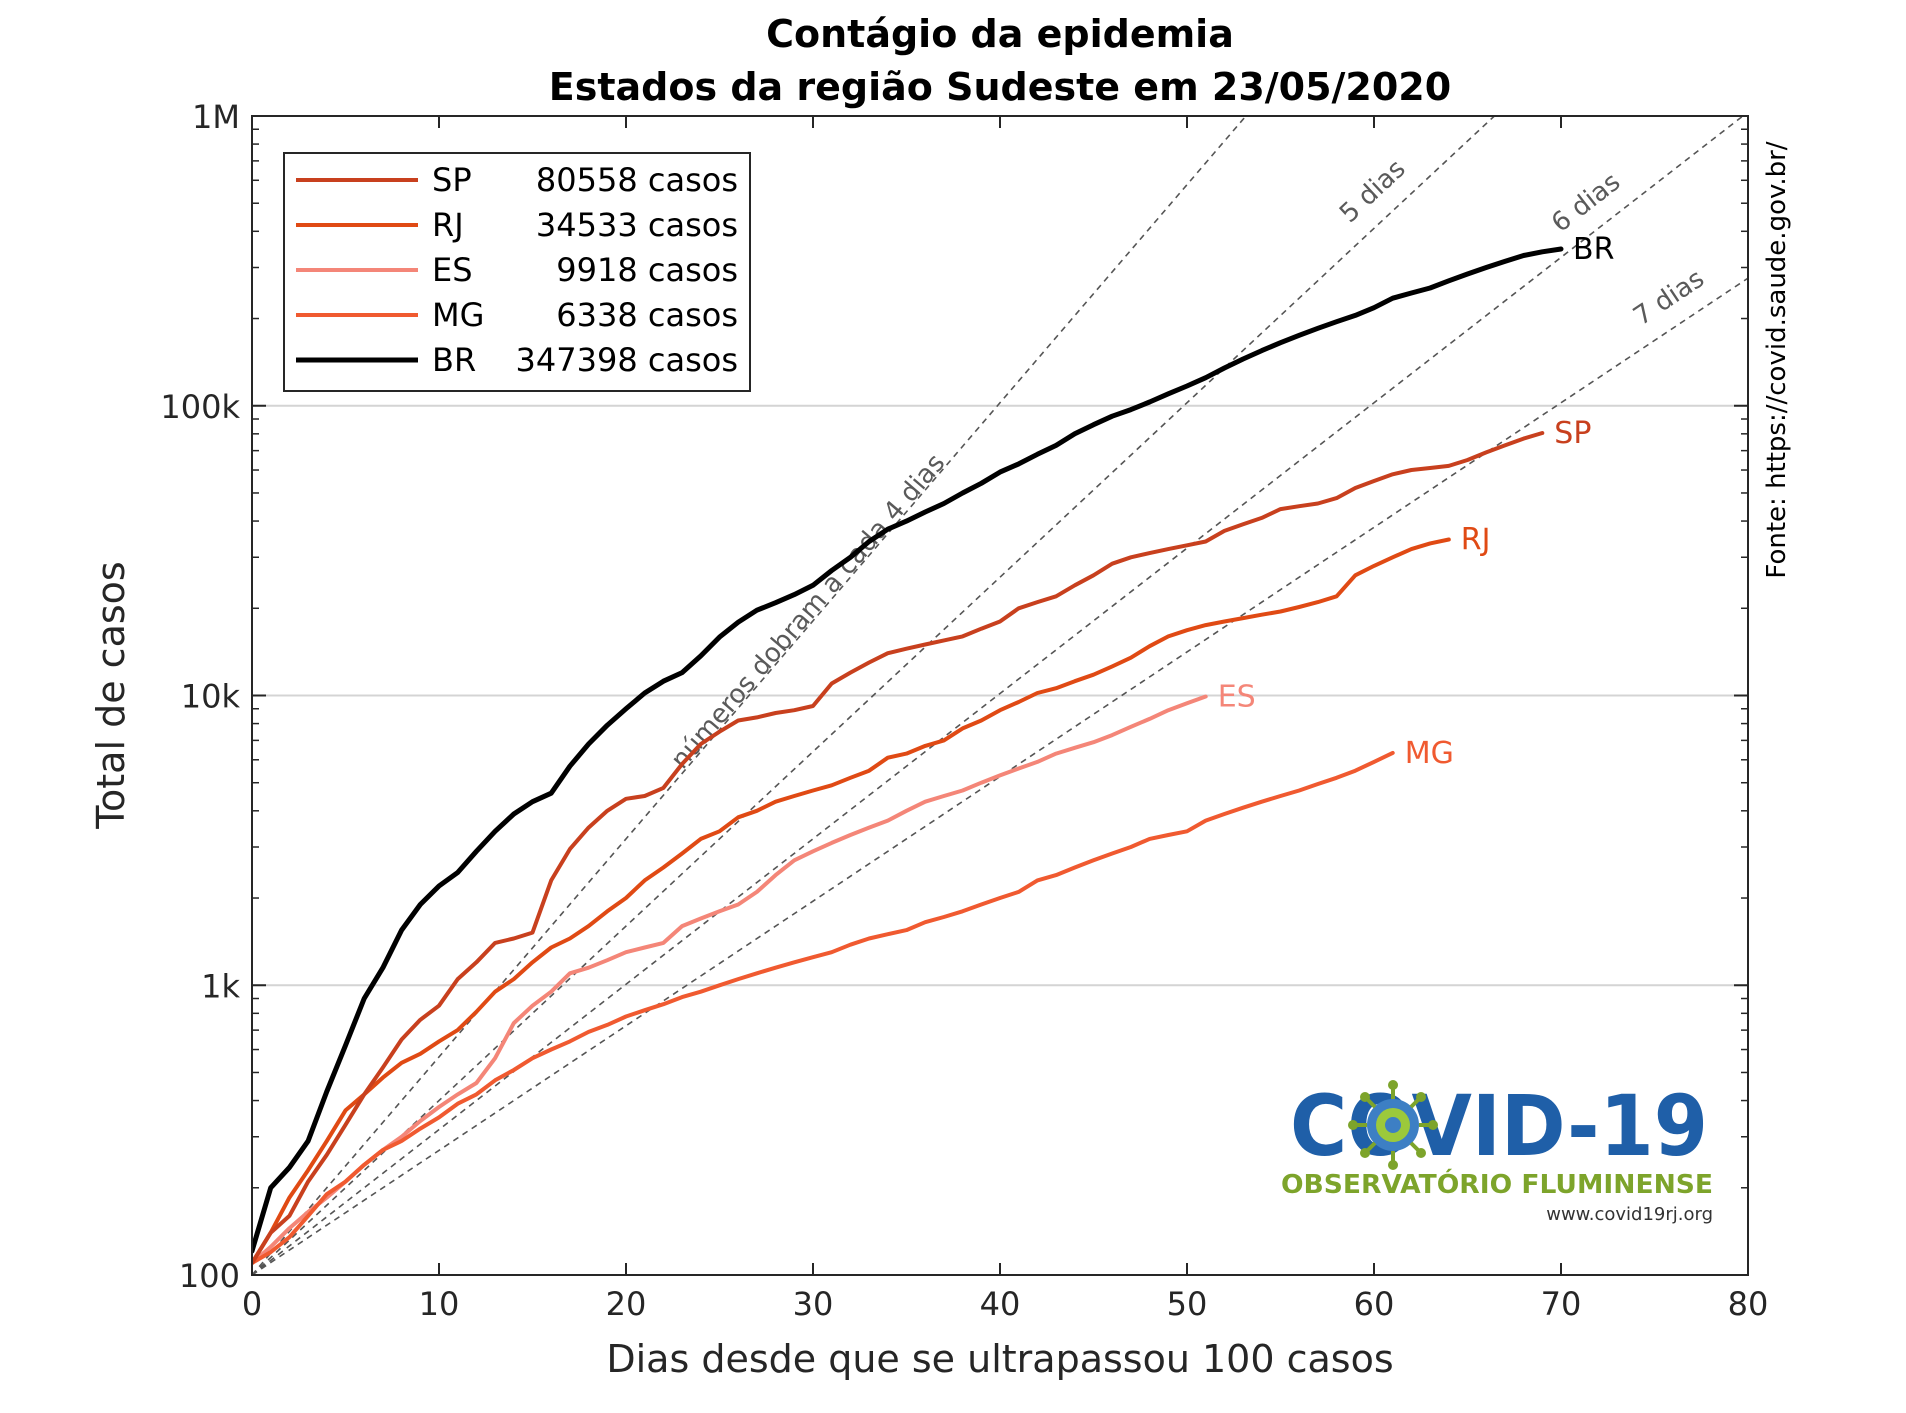 This screenshot has height=1413, width=1906. What do you see at coordinates (111, 695) in the screenshot?
I see `y-axis-label: Total de casos` at bounding box center [111, 695].